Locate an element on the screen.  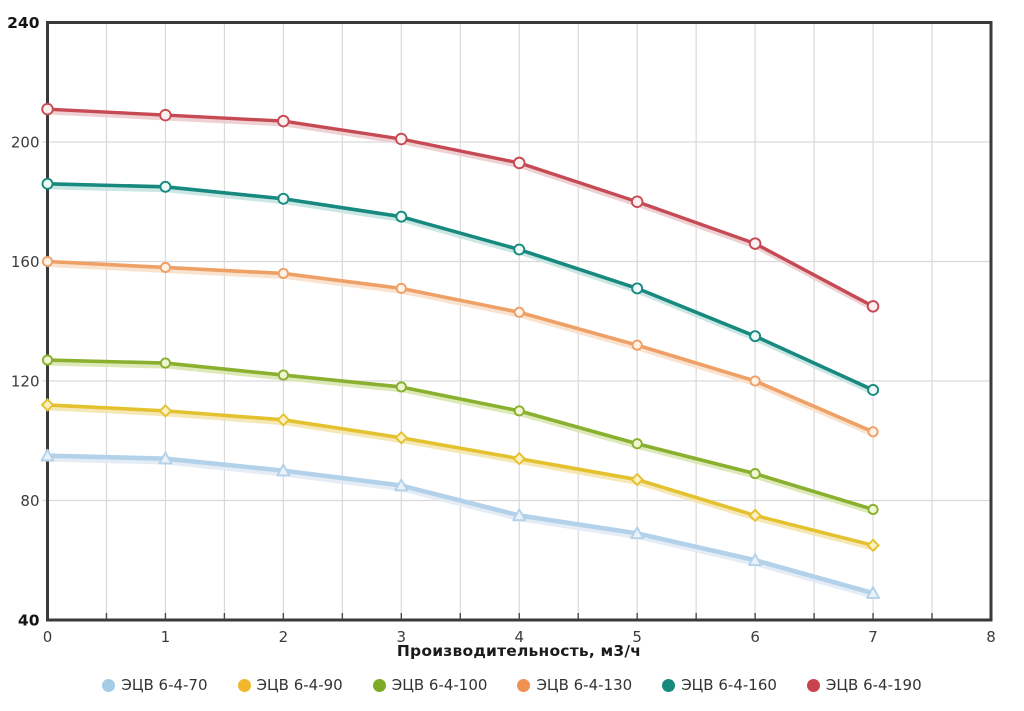
x-axis-title: Производительность, м3/ч is located at coordinates (519, 651).